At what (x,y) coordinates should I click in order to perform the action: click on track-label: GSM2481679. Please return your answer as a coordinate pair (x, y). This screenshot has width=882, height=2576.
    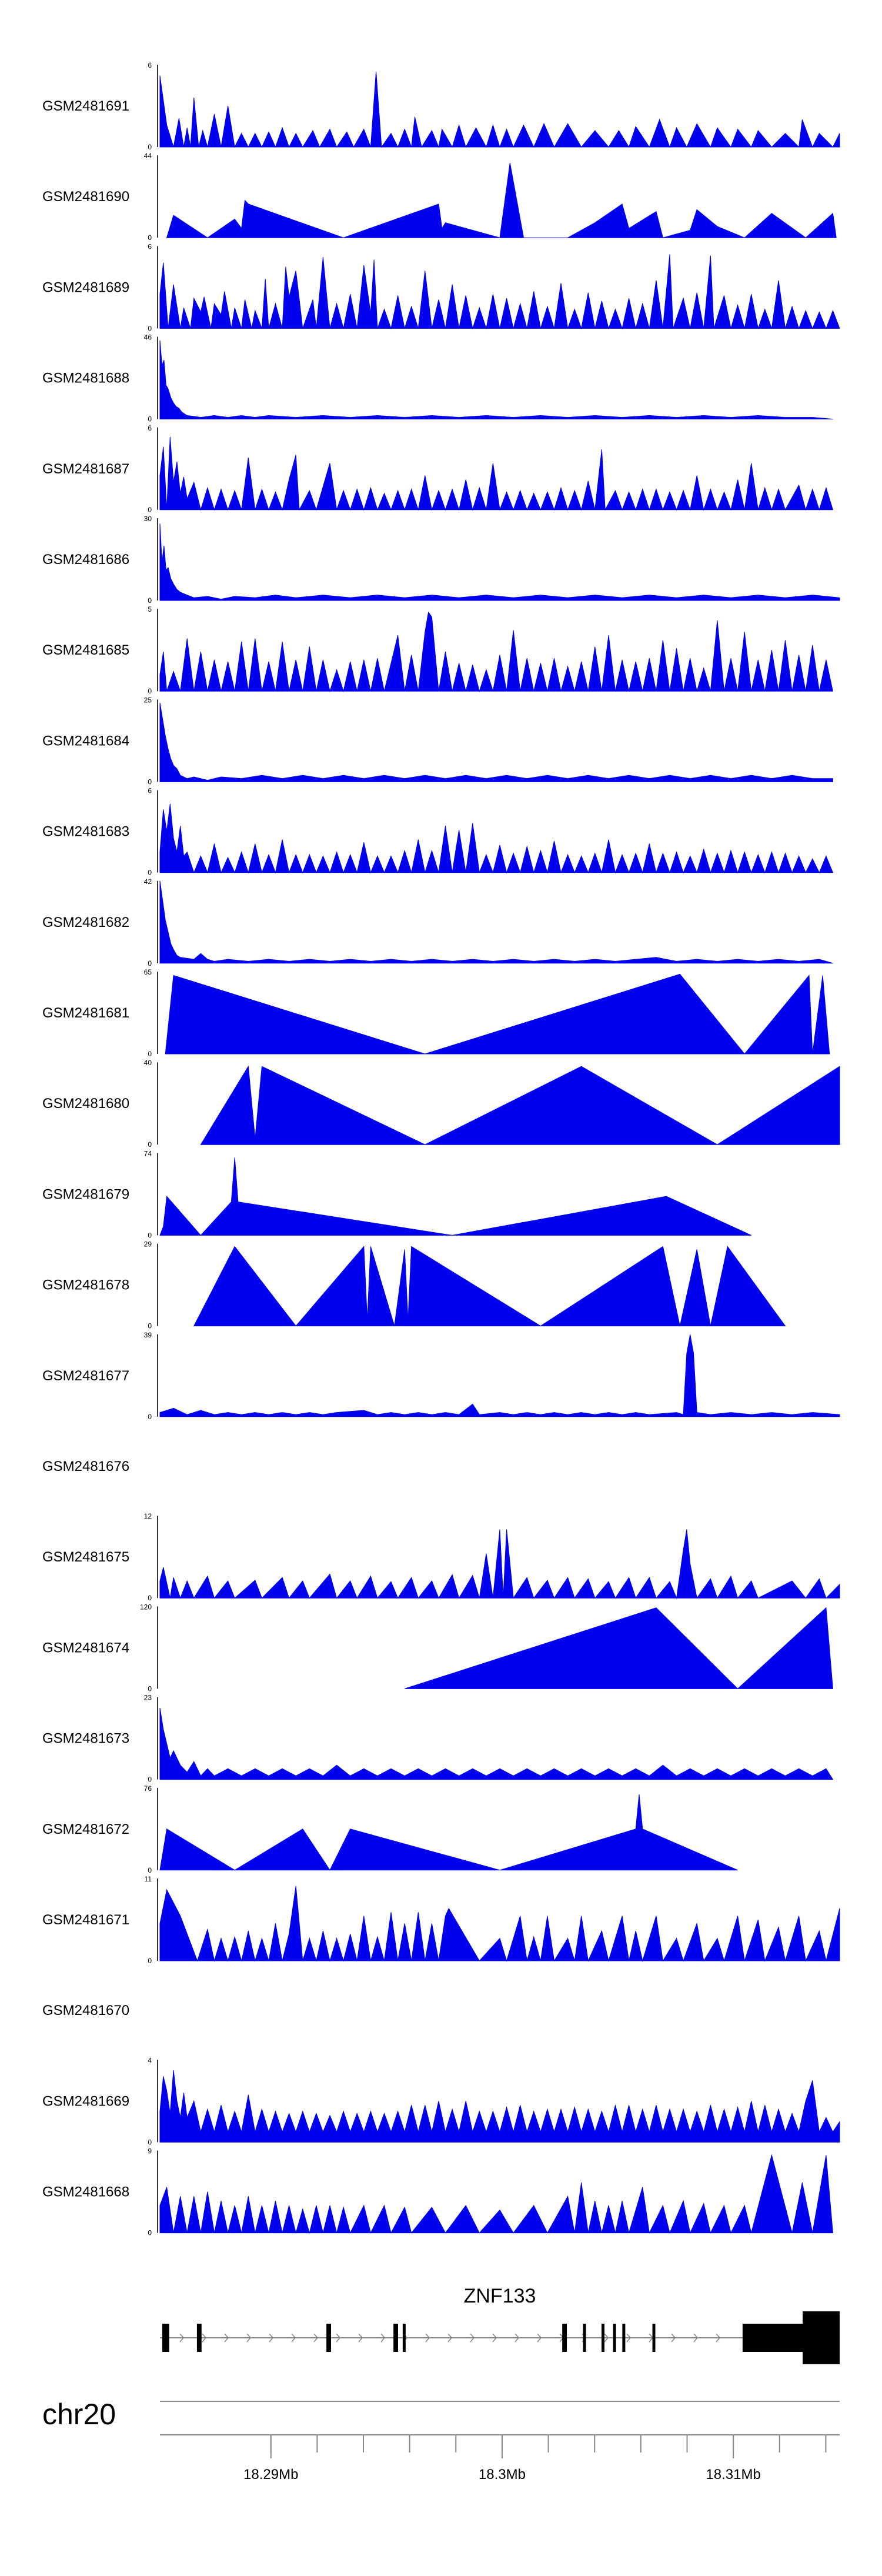
    Looking at the image, I should click on (85, 1194).